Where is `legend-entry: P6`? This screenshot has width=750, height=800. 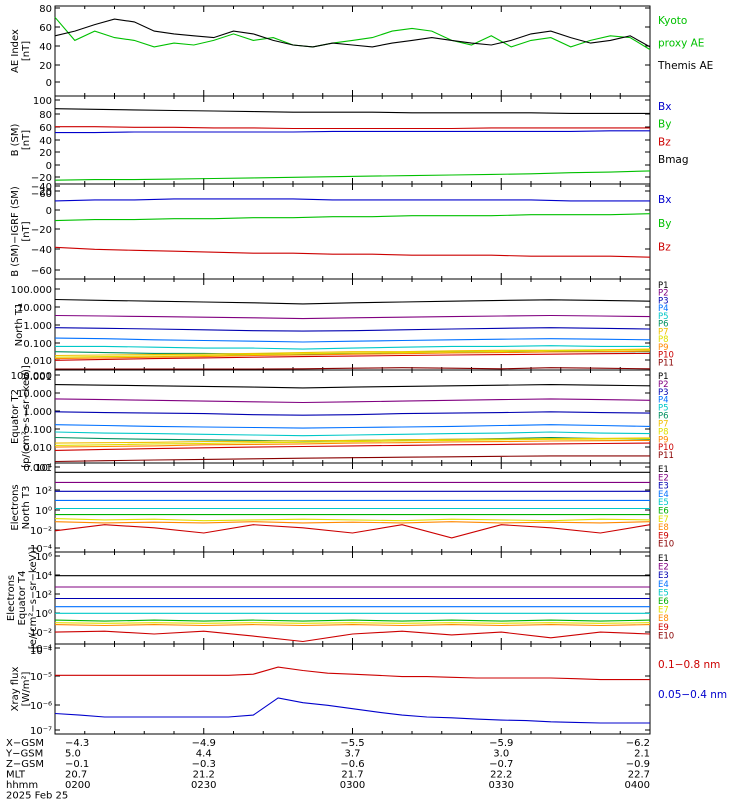
legend-entry: P6 is located at coordinates (663, 325).